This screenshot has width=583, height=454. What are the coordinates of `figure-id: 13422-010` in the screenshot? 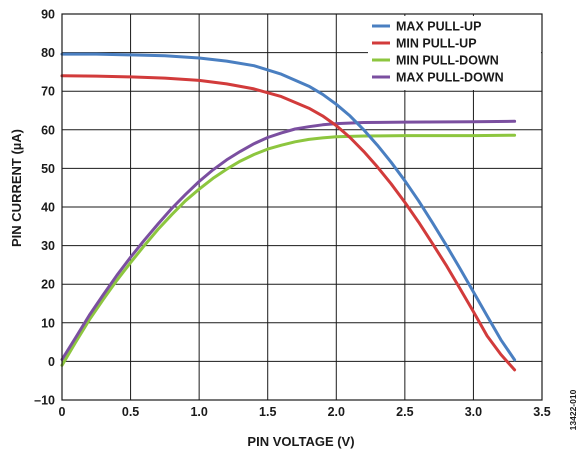 It's located at (573, 409).